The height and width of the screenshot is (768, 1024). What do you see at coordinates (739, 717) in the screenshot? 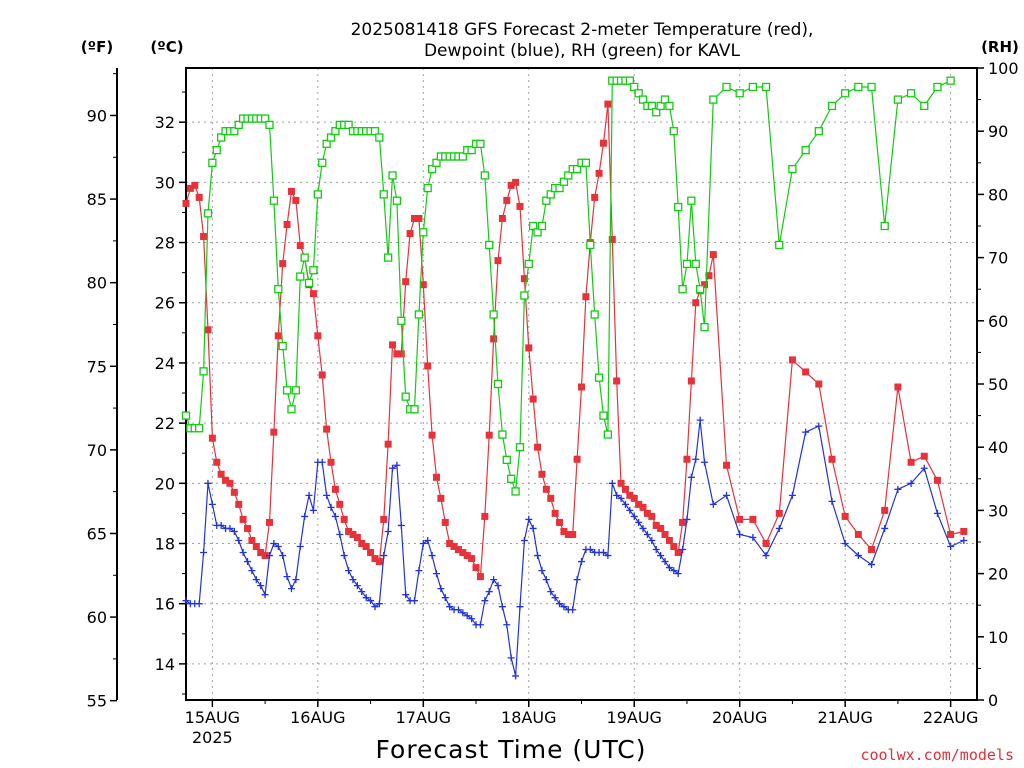
I see `x-tick-label: 20AUG` at bounding box center [739, 717].